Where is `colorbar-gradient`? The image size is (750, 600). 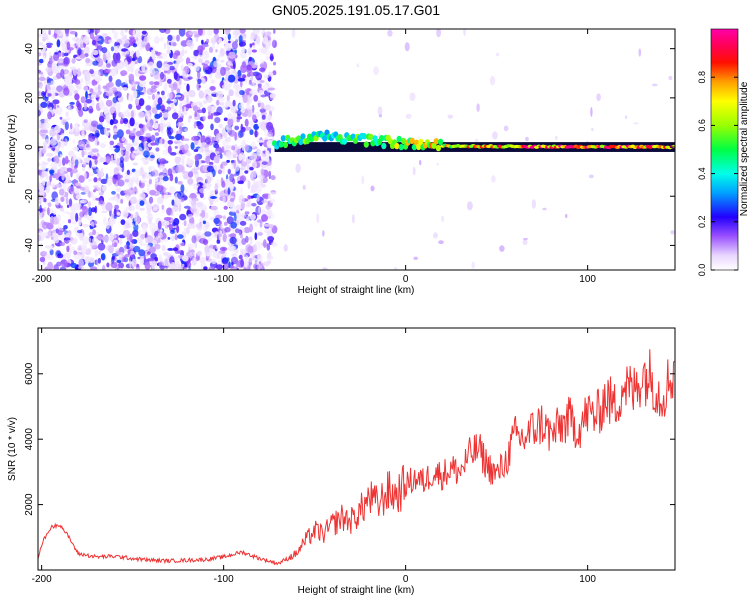
colorbar-gradient is located at coordinates (724, 149).